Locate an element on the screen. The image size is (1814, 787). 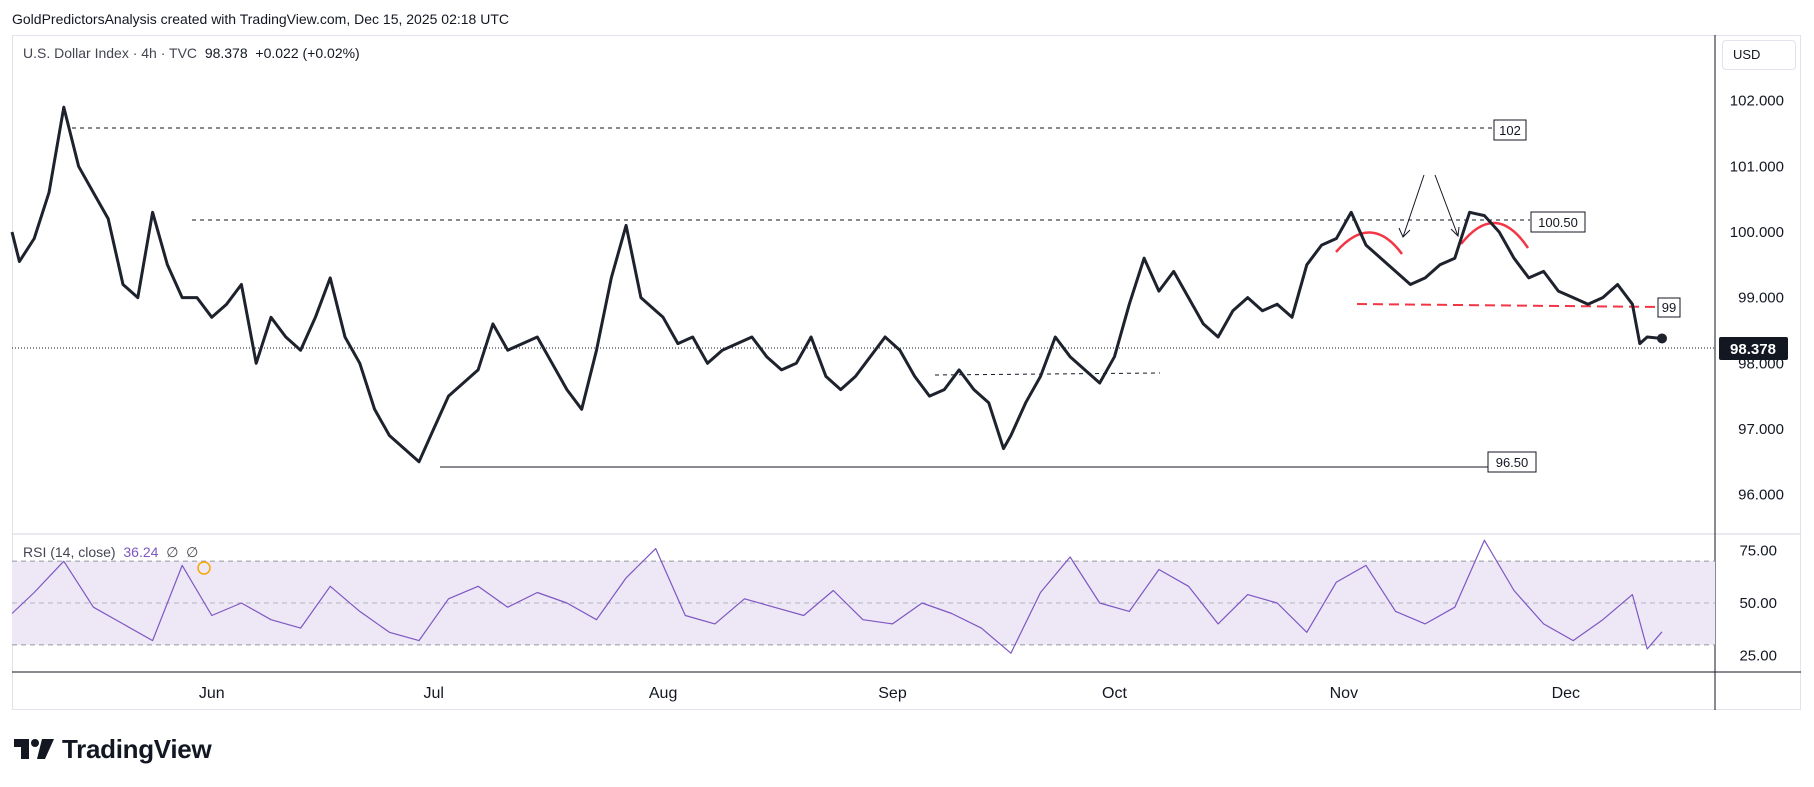
rsi-signal-circle is located at coordinates (204, 568).